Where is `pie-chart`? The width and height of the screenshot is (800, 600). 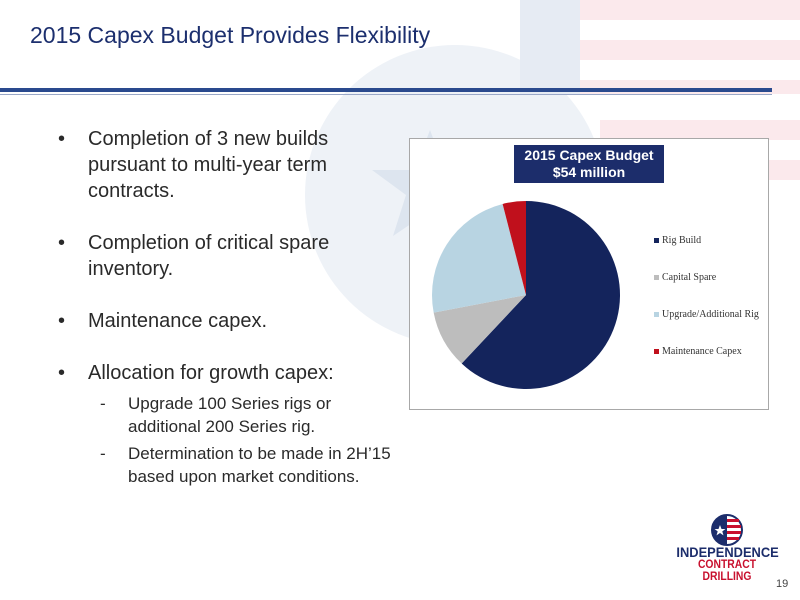 pie-chart is located at coordinates (526, 295).